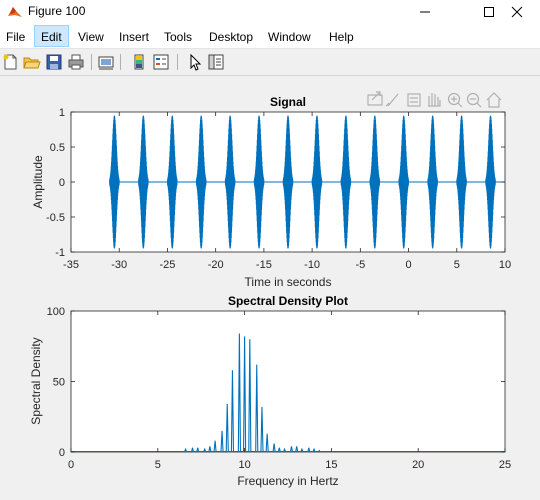  What do you see at coordinates (62, 113) in the screenshot?
I see `signal-ytick-label: 1` at bounding box center [62, 113].